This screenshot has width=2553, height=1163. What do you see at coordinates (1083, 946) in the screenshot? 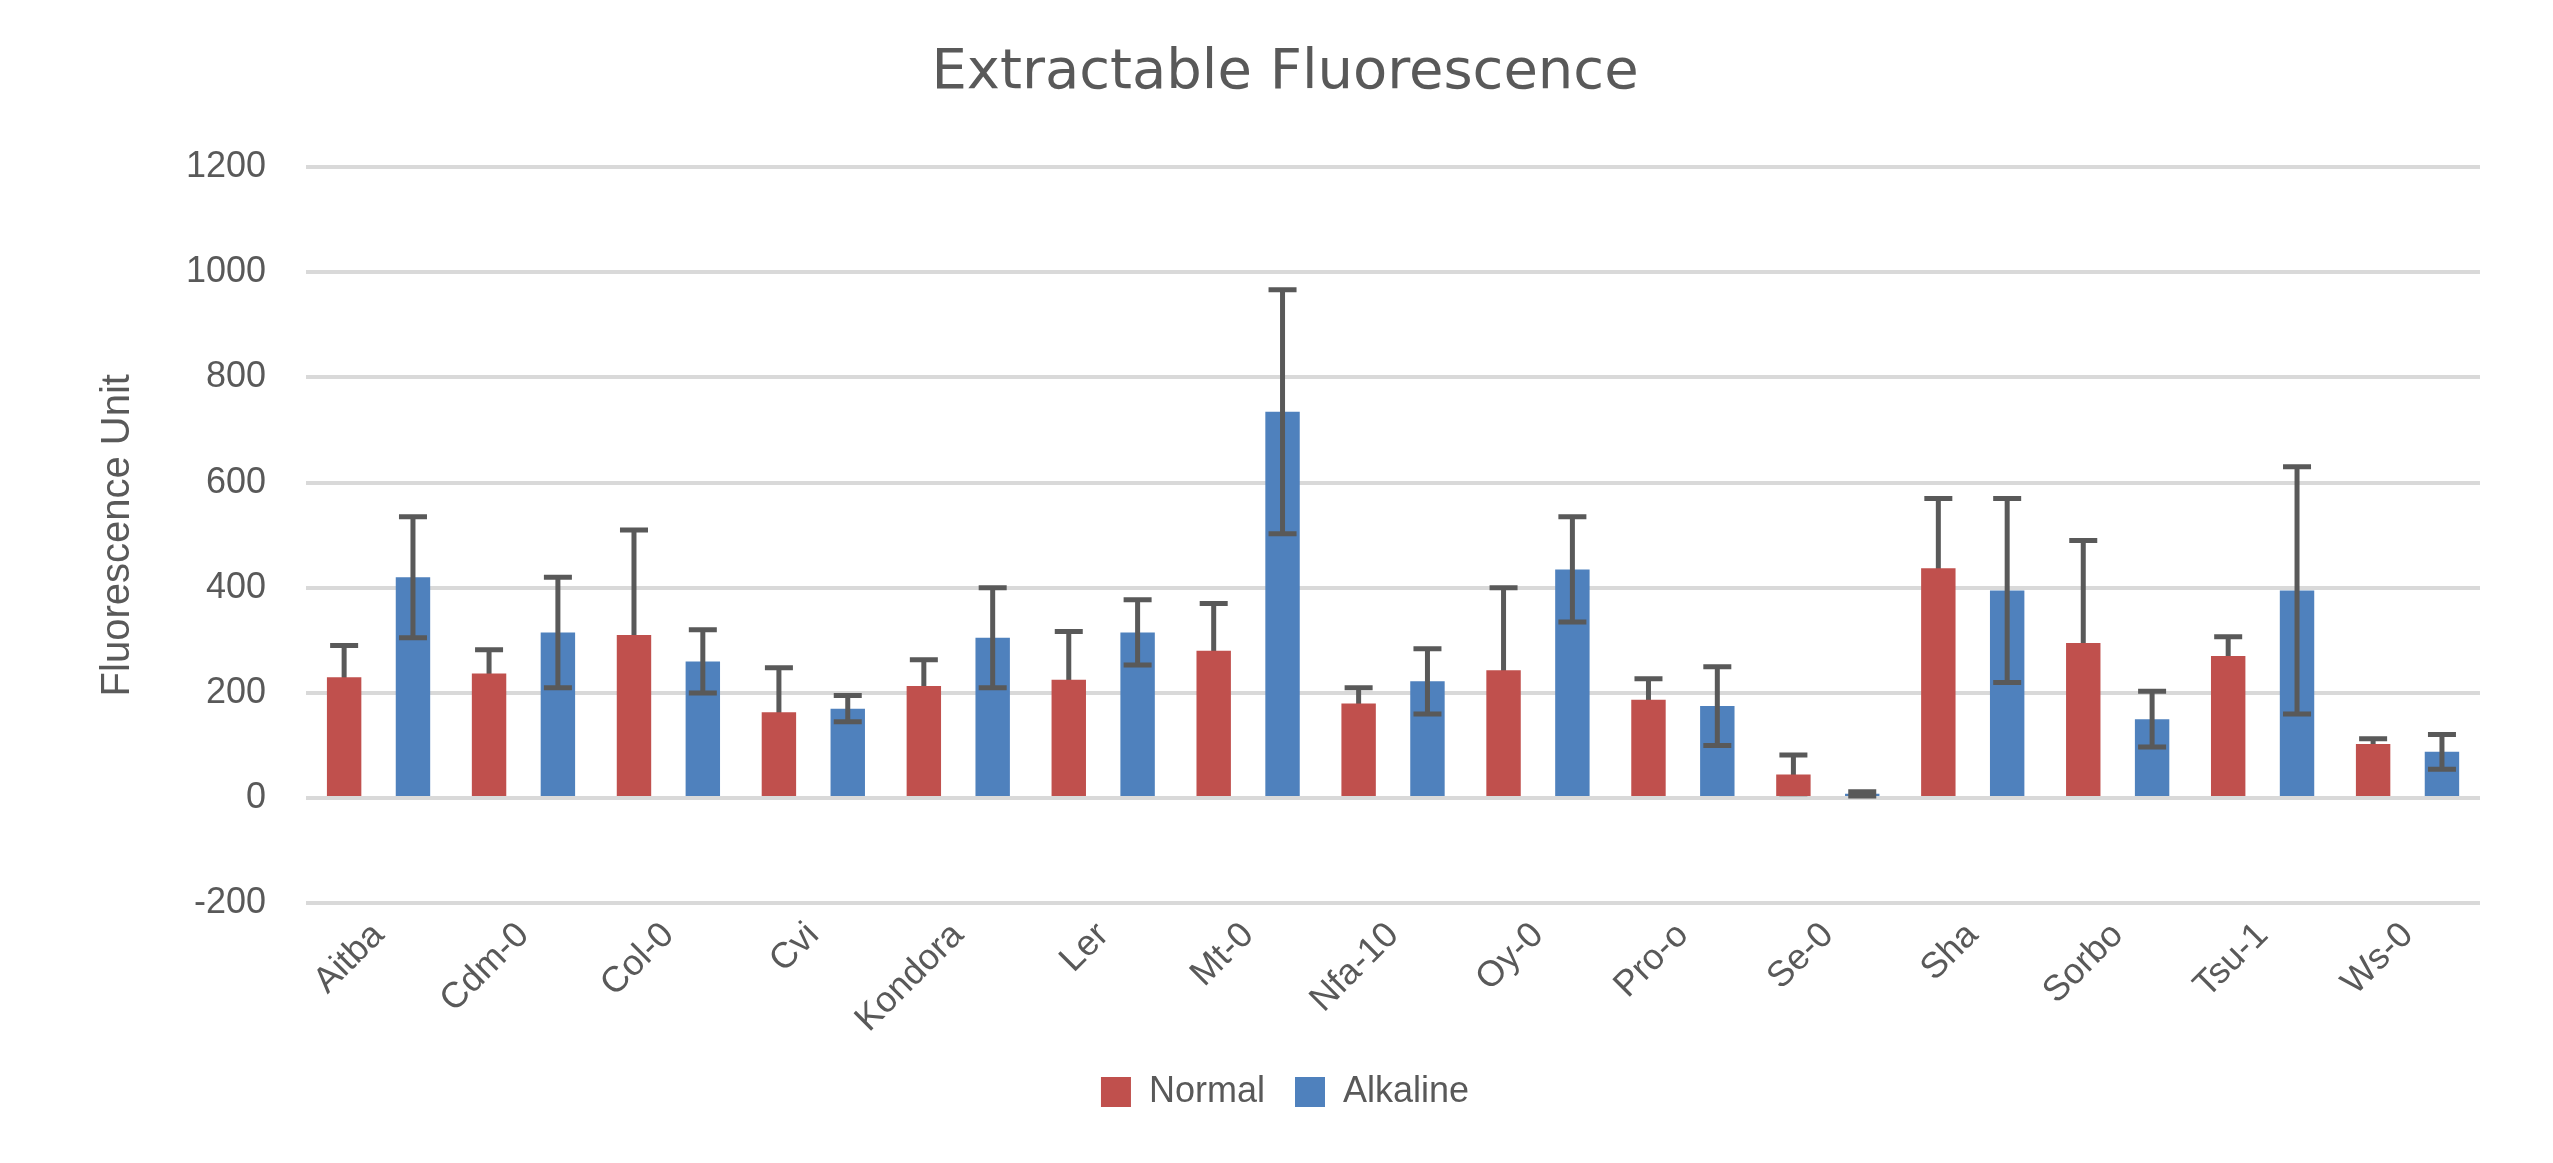
I see `x-tick-label: Ler` at bounding box center [1083, 946].